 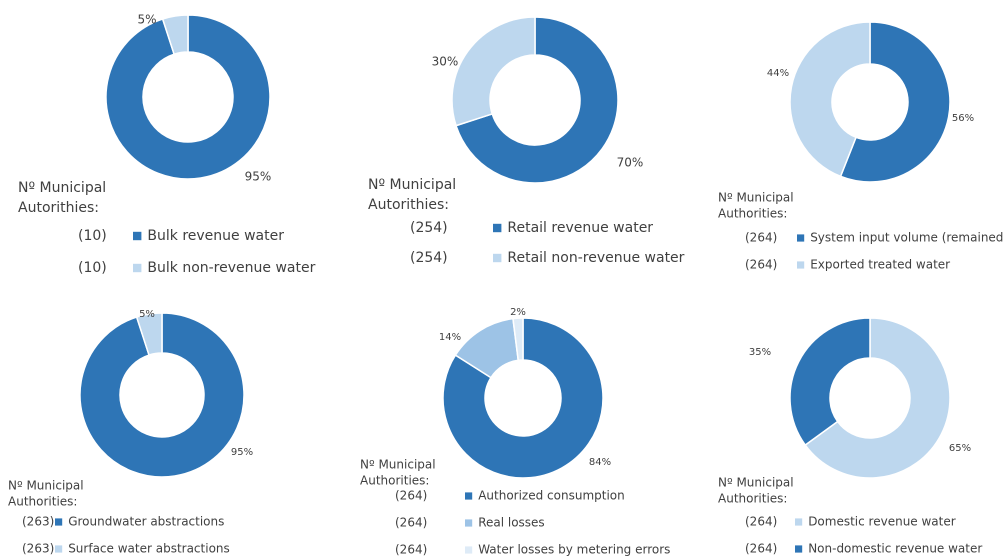 I want to click on legend-label: Exported treated water, so click(x=880, y=265).